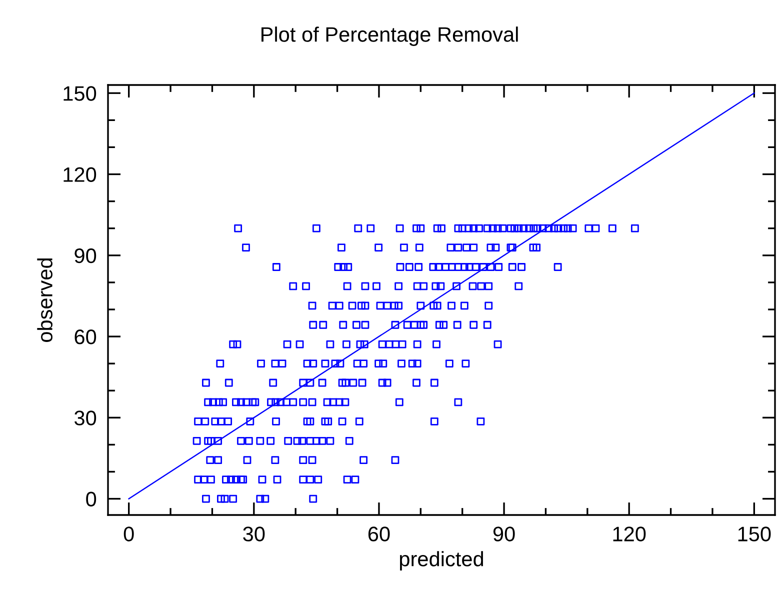  What do you see at coordinates (80, 174) in the screenshot?
I see `y-tick-label: 120` at bounding box center [80, 174].